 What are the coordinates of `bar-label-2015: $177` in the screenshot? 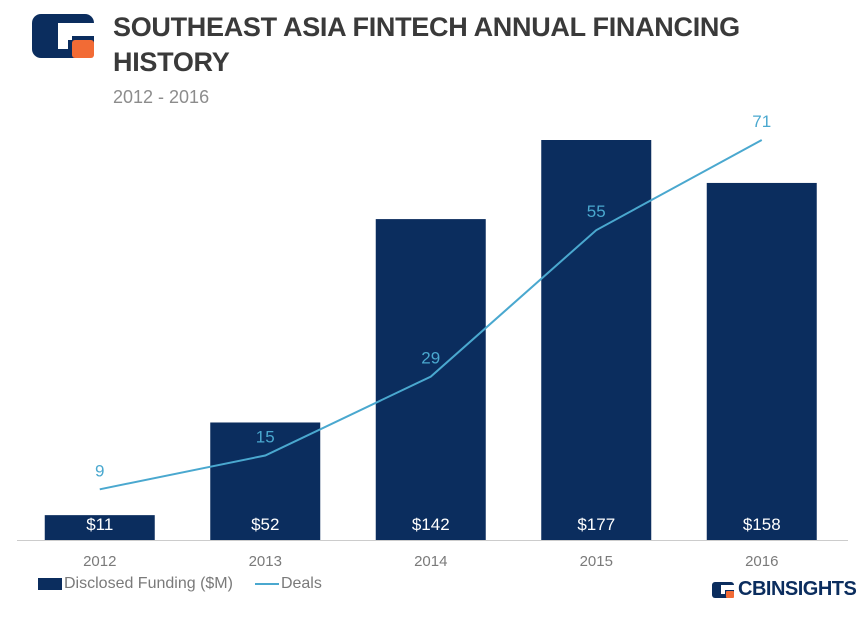 It's located at (596, 524).